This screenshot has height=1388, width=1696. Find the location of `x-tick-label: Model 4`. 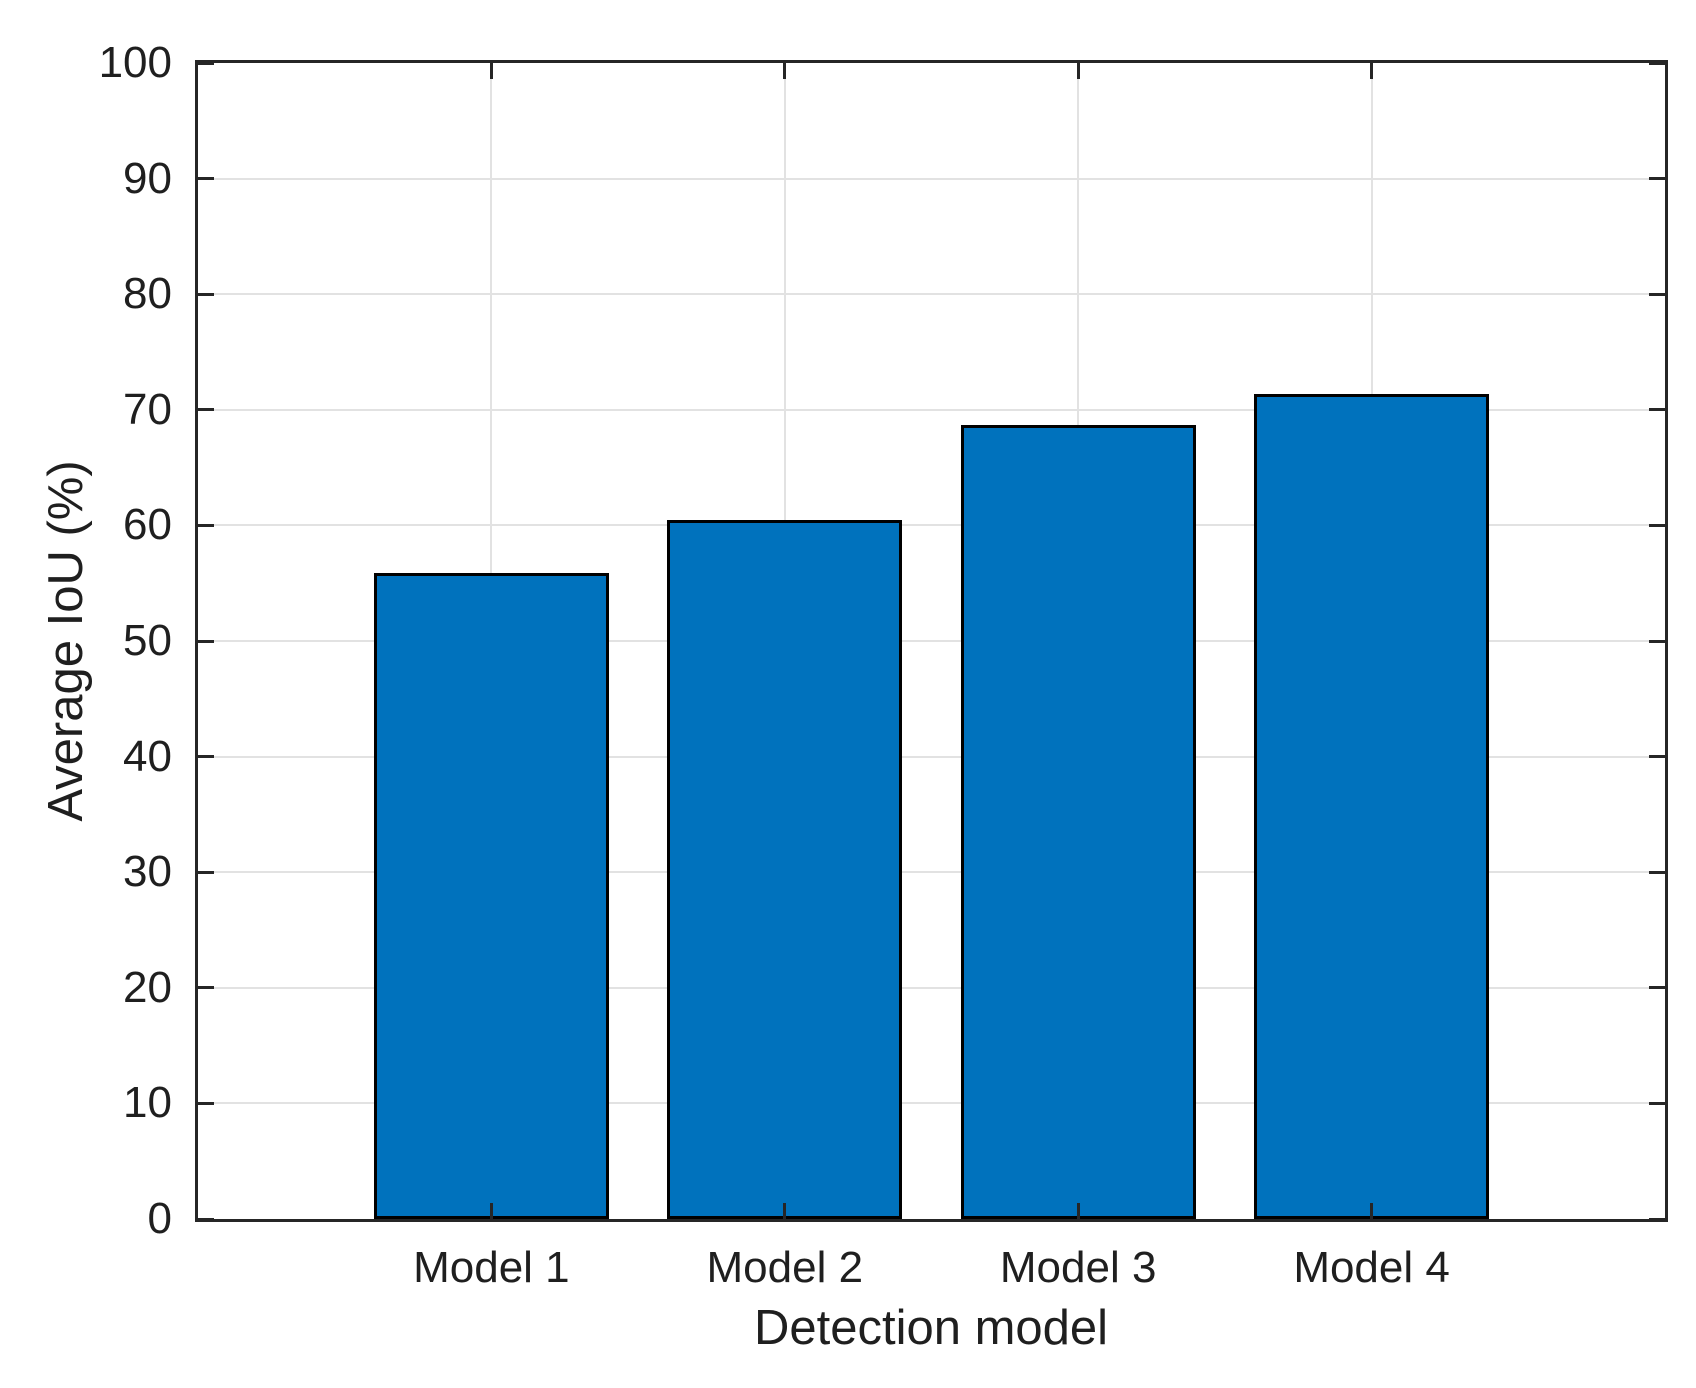

x-tick-label: Model 4 is located at coordinates (1371, 1267).